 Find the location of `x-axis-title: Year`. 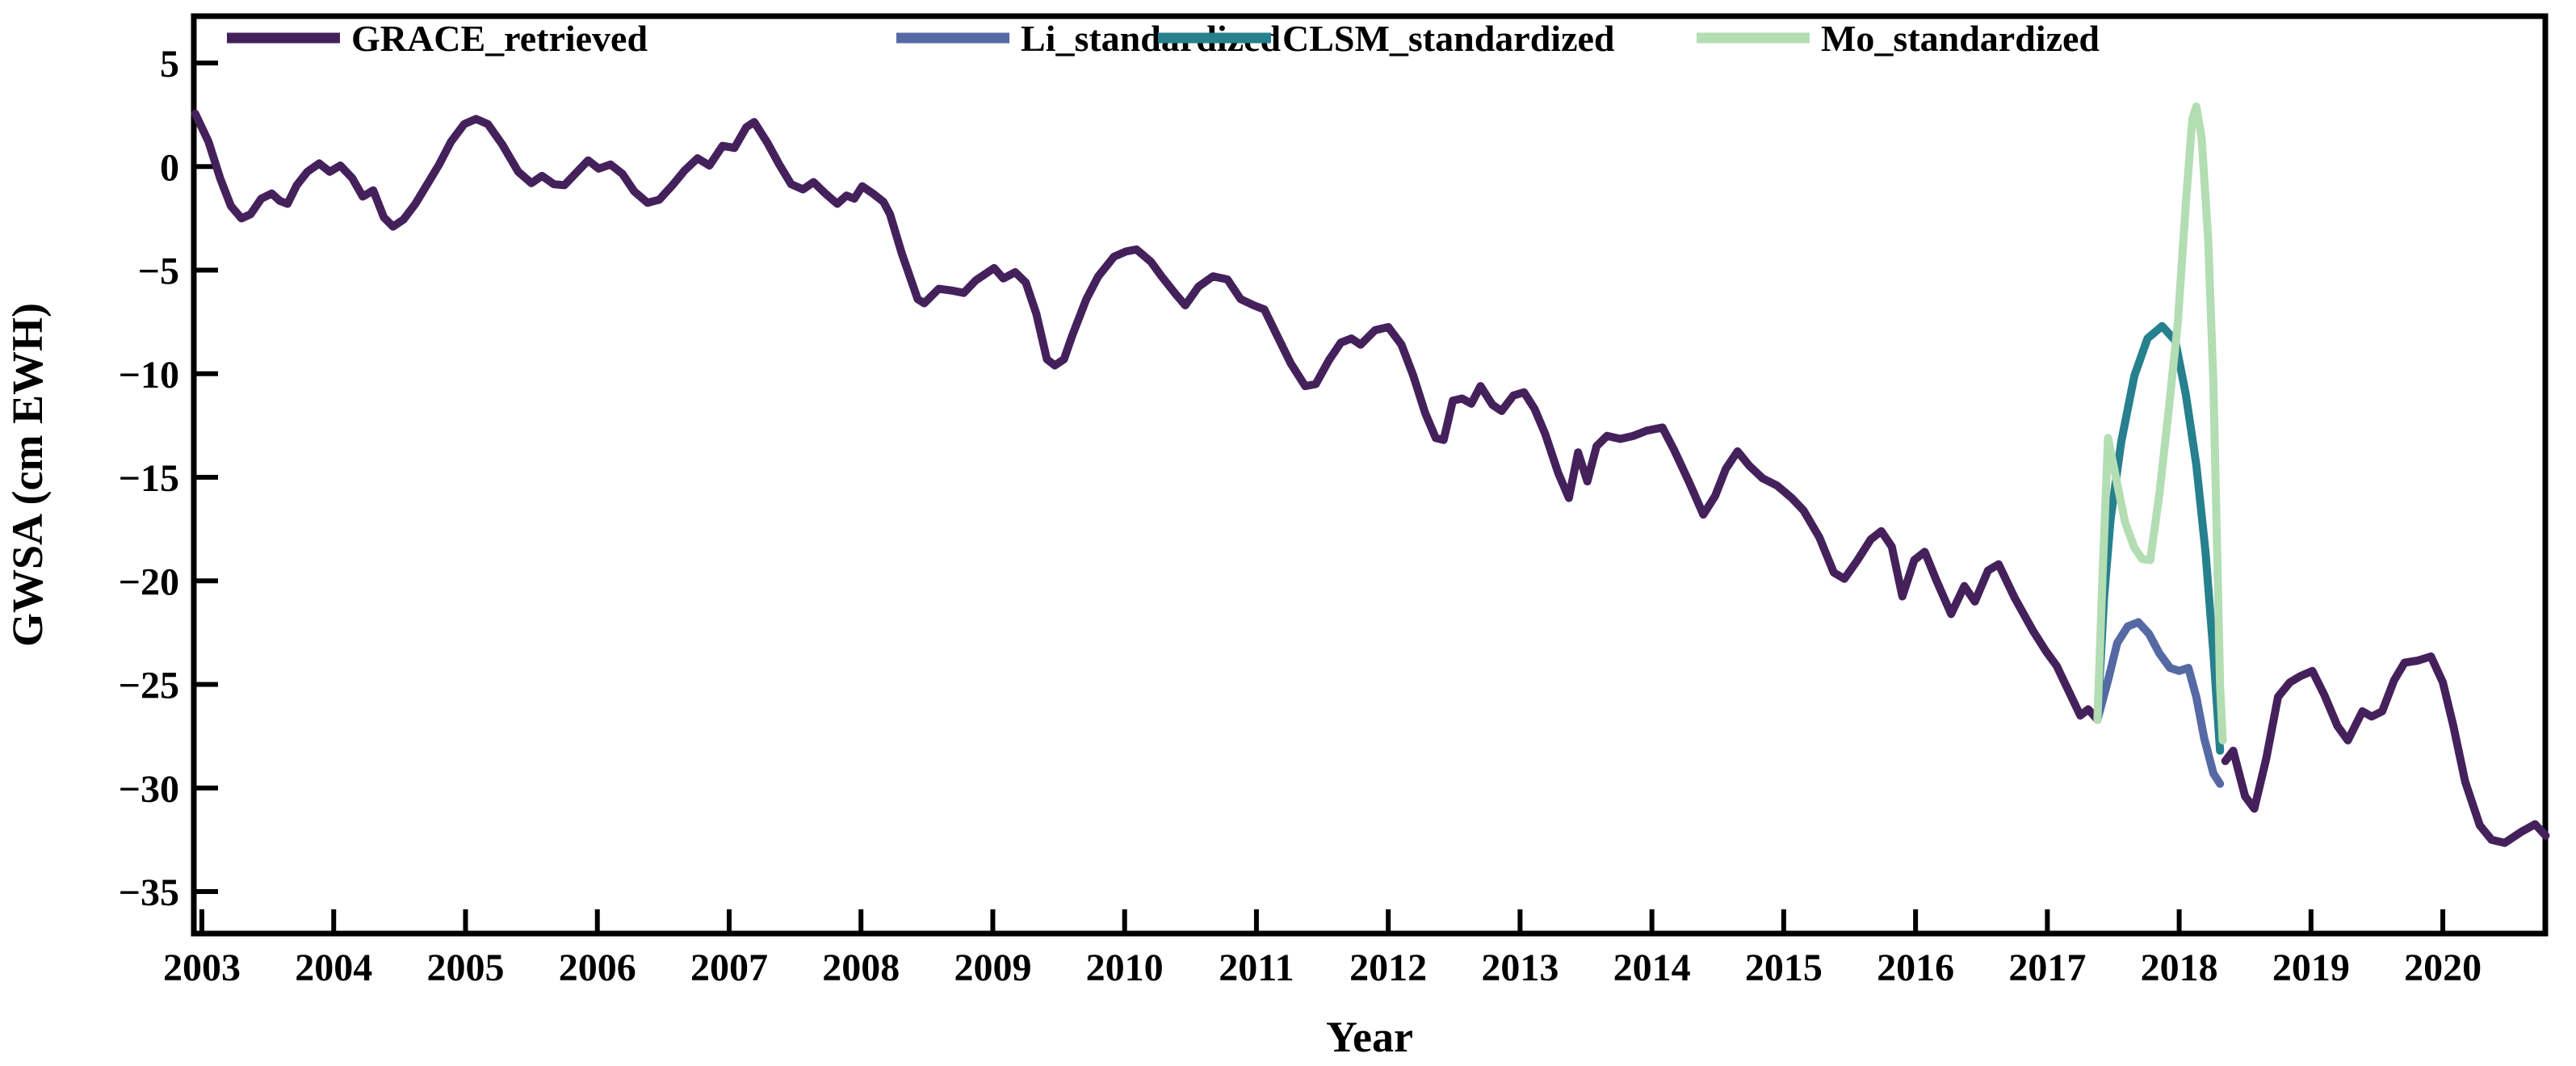

x-axis-title: Year is located at coordinates (1369, 1037).